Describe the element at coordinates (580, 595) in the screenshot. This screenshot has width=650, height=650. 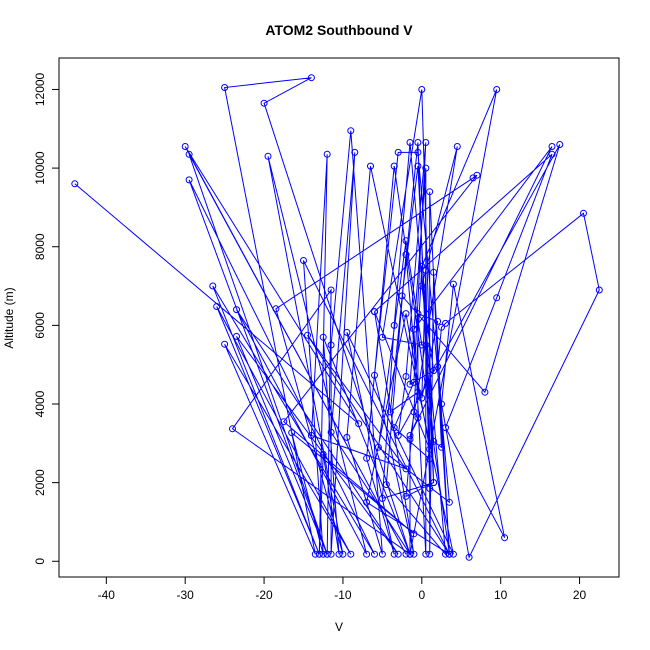
I see `x-tick-label: 20` at that location.